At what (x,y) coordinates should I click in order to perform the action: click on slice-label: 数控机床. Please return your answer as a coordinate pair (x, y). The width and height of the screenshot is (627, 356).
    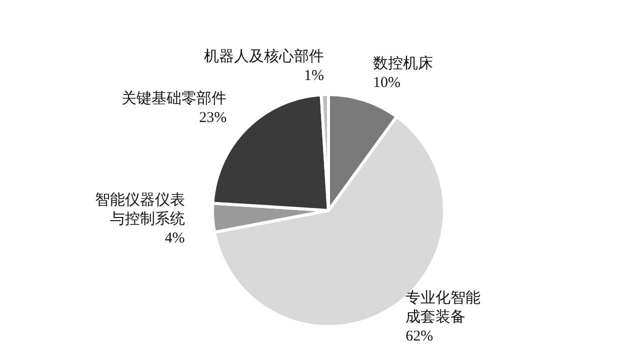
    Looking at the image, I should click on (403, 63).